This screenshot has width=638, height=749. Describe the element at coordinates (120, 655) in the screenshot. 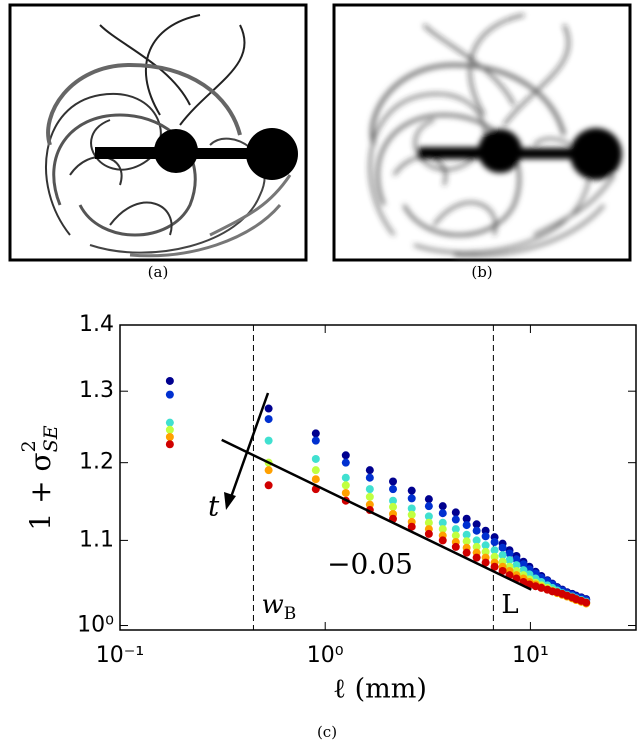

I see `x-tick-label: 10⁻¹` at that location.